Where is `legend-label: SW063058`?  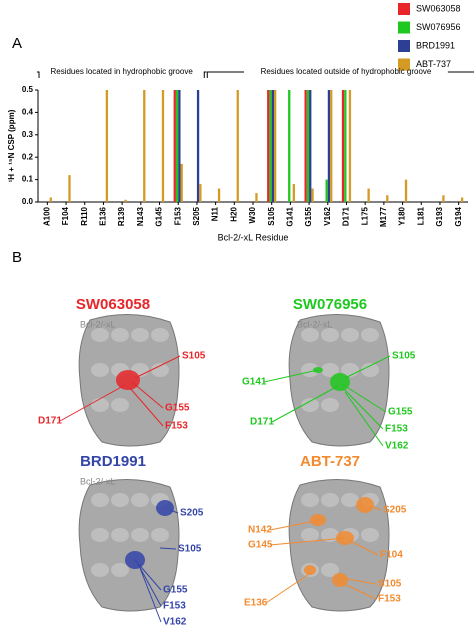 legend-label: SW063058 is located at coordinates (438, 8).